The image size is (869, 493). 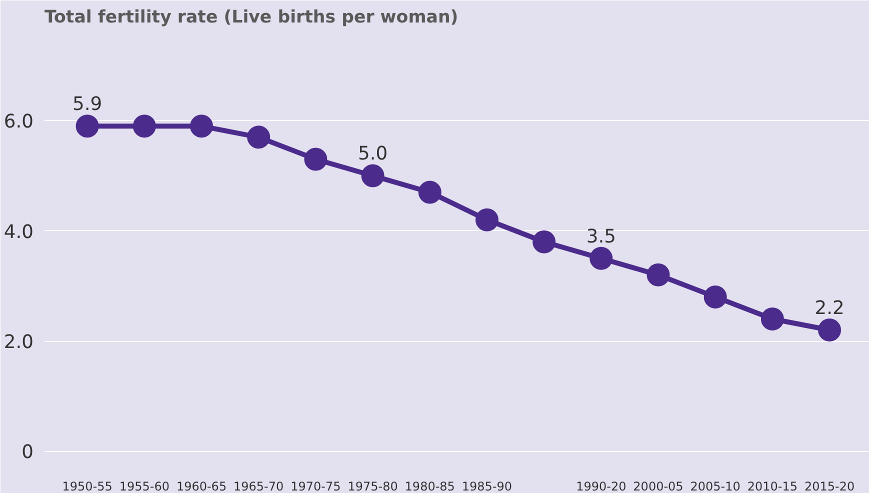 I want to click on x-tick-label: 1970-75, so click(x=315, y=486).